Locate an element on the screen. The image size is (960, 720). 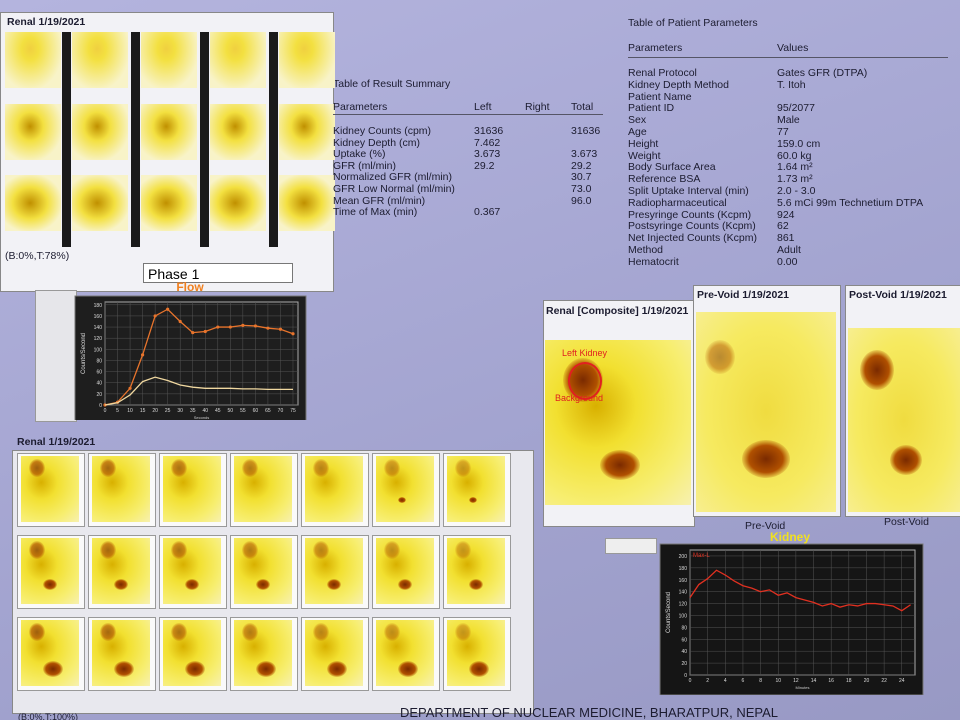
row-label: Postsyringe Counts (Kcpm) is located at coordinates (692, 226).